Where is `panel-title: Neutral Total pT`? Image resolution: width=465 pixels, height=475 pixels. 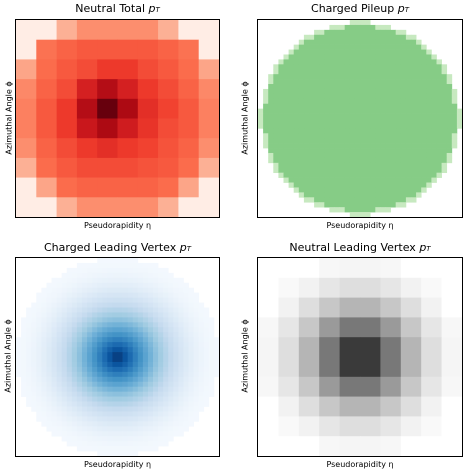 panel-title: Neutral Total pT is located at coordinates (117, 8).